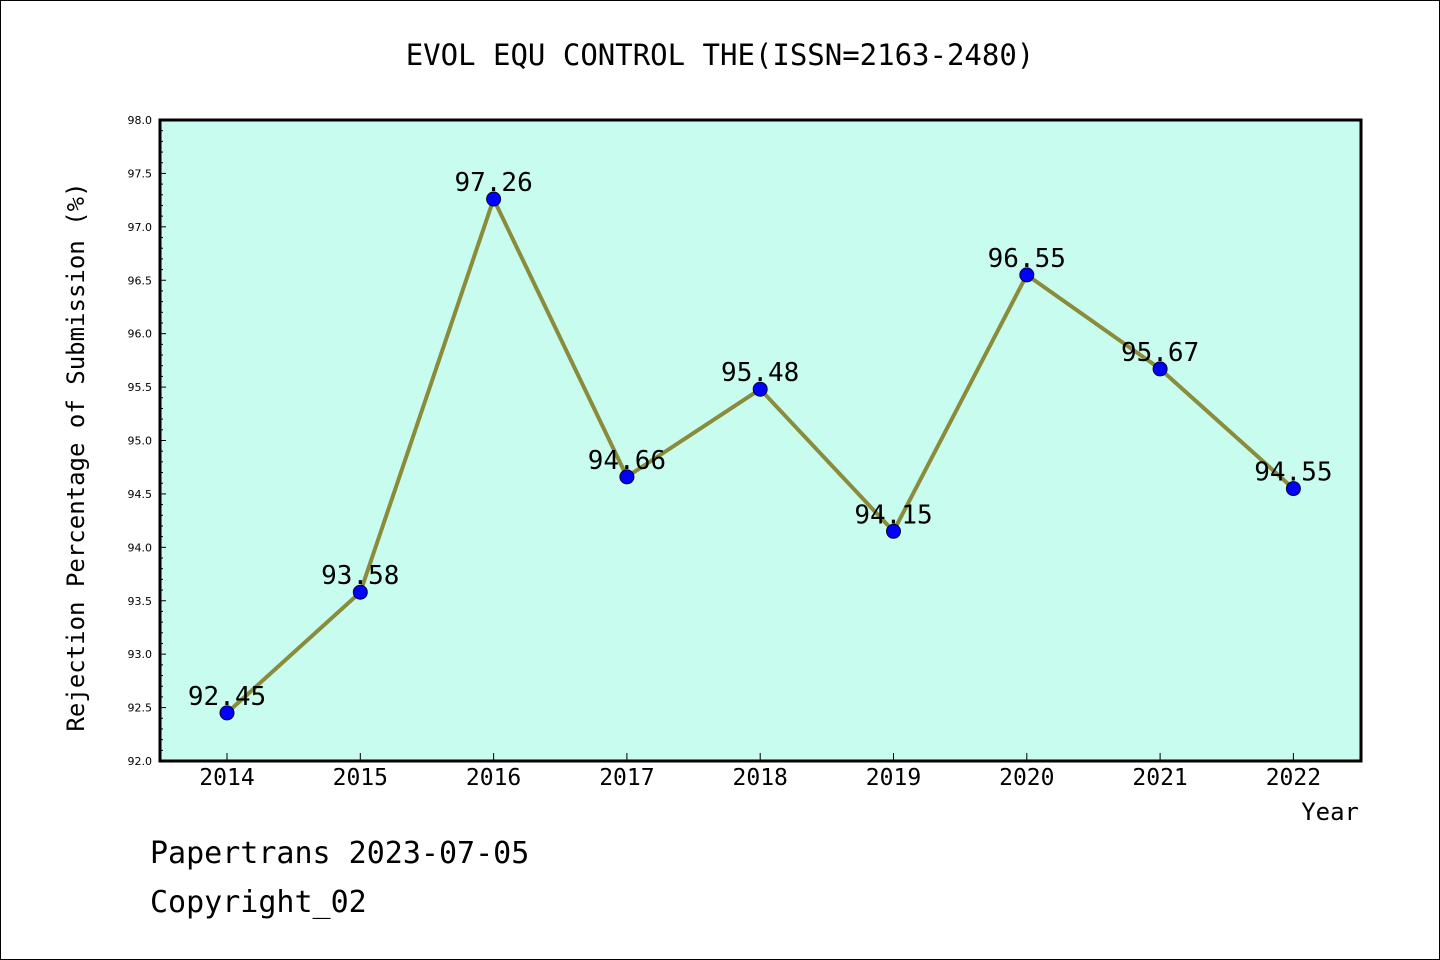  What do you see at coordinates (626, 778) in the screenshot?
I see `x-tick-label: 2017` at bounding box center [626, 778].